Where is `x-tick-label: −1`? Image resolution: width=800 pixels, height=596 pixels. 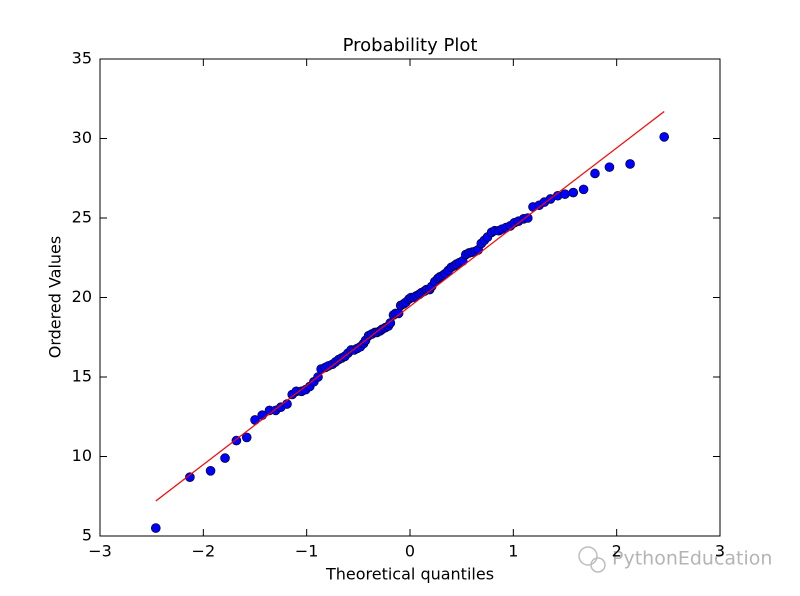 x-tick-label: −1 is located at coordinates (307, 551).